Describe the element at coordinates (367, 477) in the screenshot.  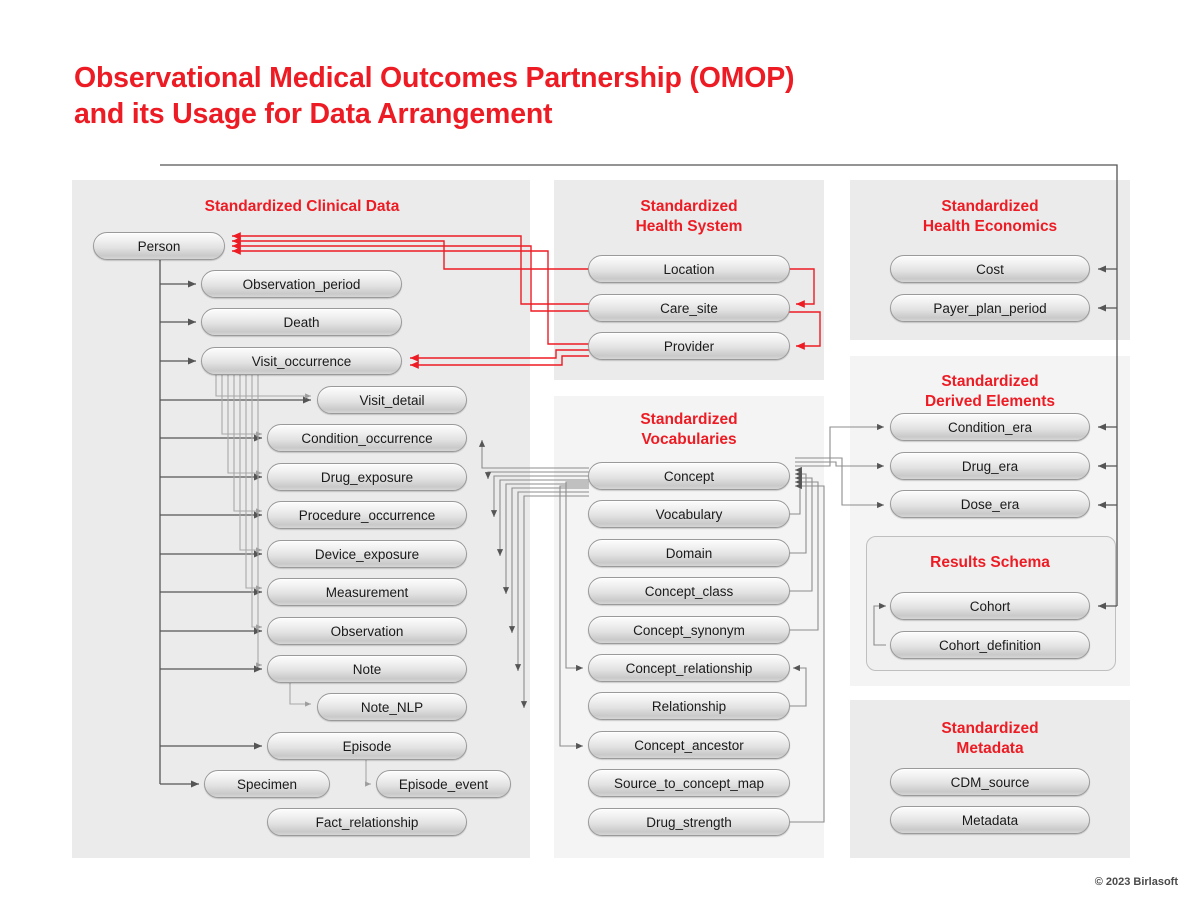
I see `entity-drug-exposure: Drug_exposure` at that location.